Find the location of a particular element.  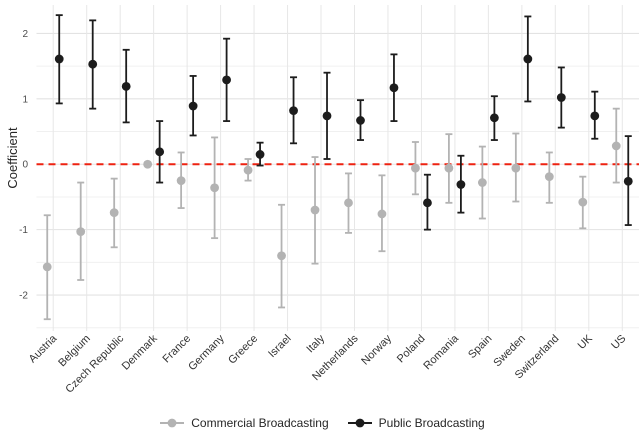

point-public-broadcasting-czech-republic is located at coordinates (126, 86).